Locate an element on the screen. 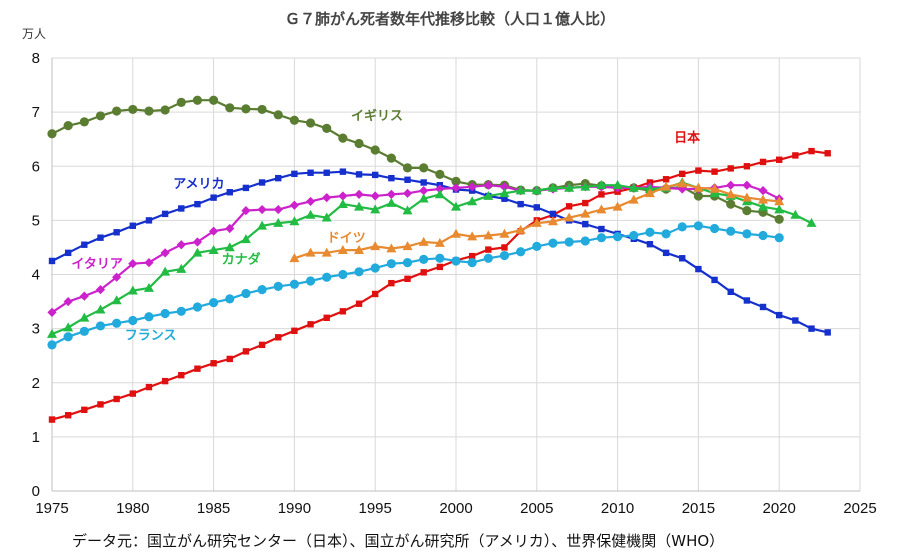  y-tick-label: 0 is located at coordinates (36, 491).